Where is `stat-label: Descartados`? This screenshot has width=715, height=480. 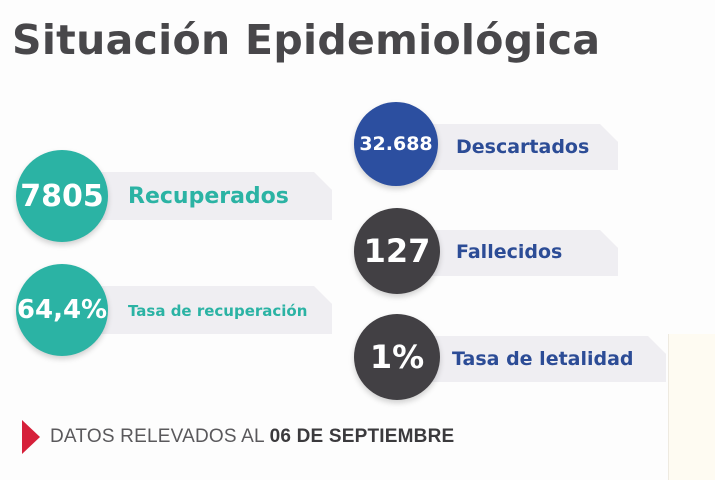 stat-label: Descartados is located at coordinates (523, 147).